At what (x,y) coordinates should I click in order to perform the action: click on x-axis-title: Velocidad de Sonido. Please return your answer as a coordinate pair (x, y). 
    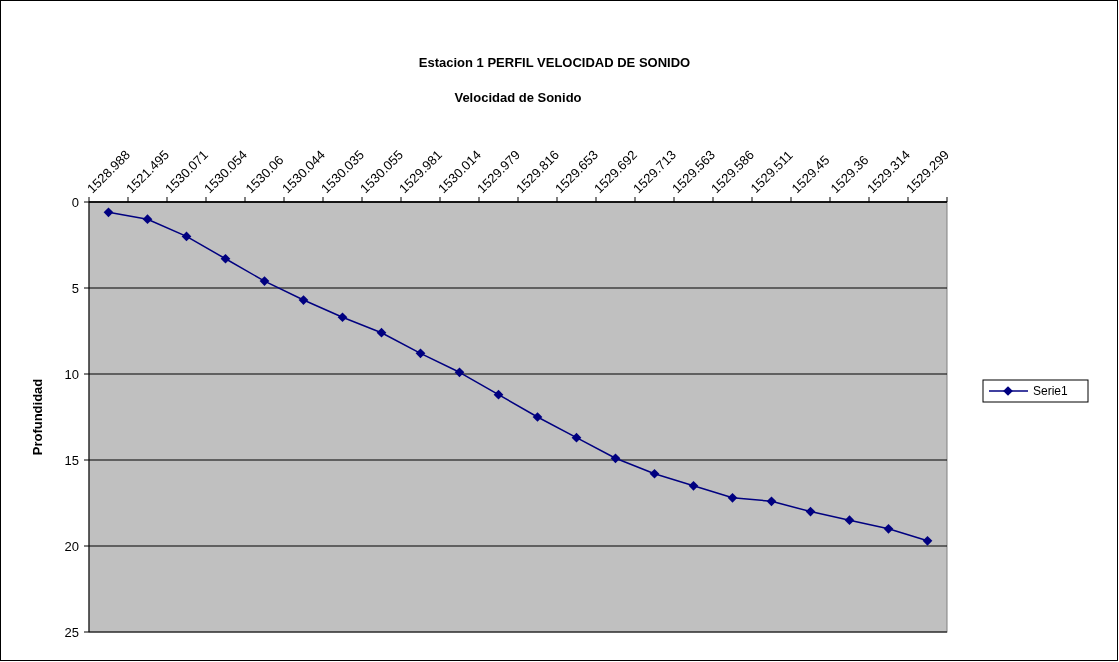
    Looking at the image, I should click on (518, 97).